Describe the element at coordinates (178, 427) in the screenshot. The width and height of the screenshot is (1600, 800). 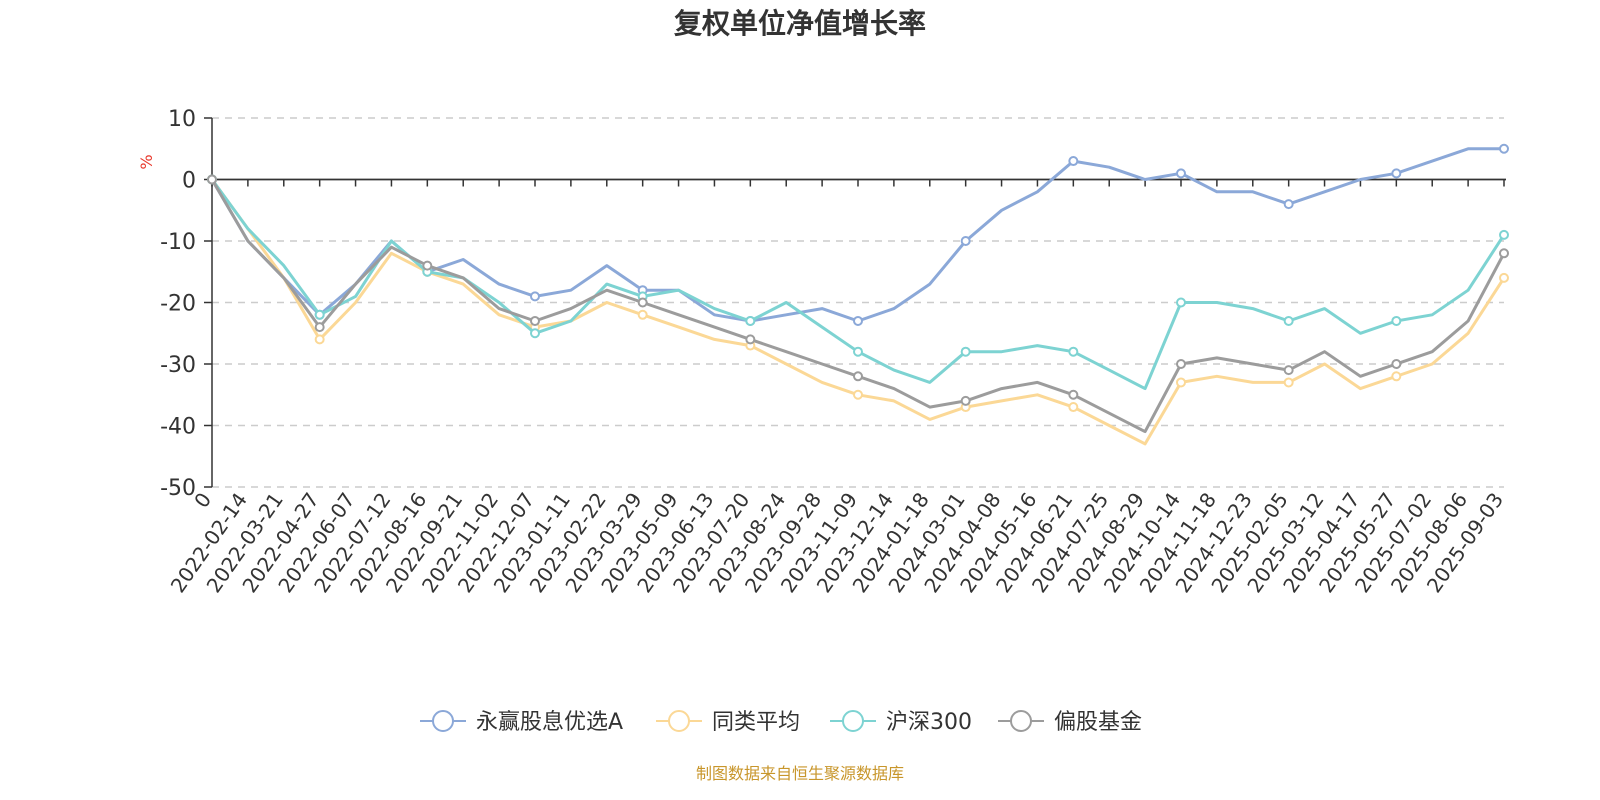
I see `y-tick-label: -40` at that location.